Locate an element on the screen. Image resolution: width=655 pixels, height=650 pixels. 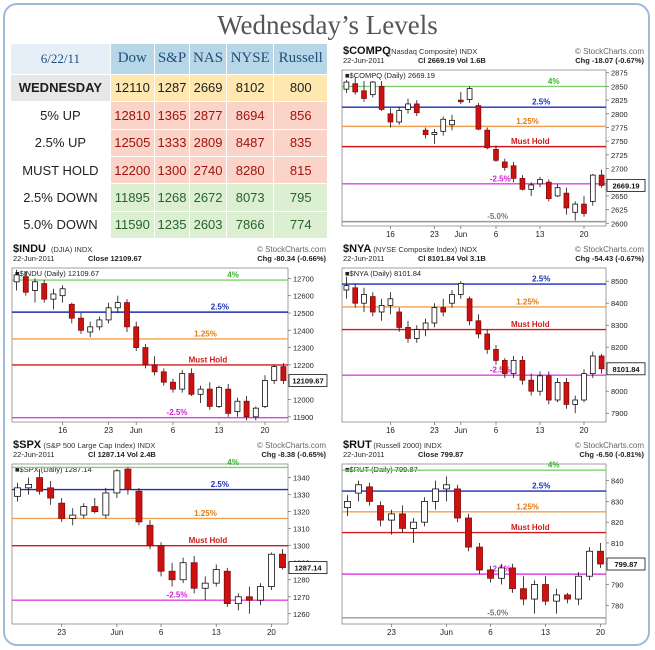
y-tick-label: 12700 is located at coordinates (303, 278).